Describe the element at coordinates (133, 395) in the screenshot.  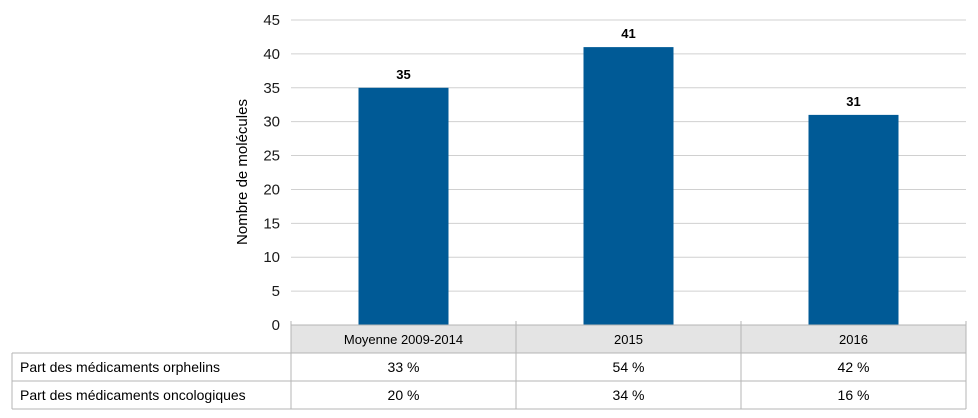
I see `table-row-label: Part des médicaments oncologiques` at that location.